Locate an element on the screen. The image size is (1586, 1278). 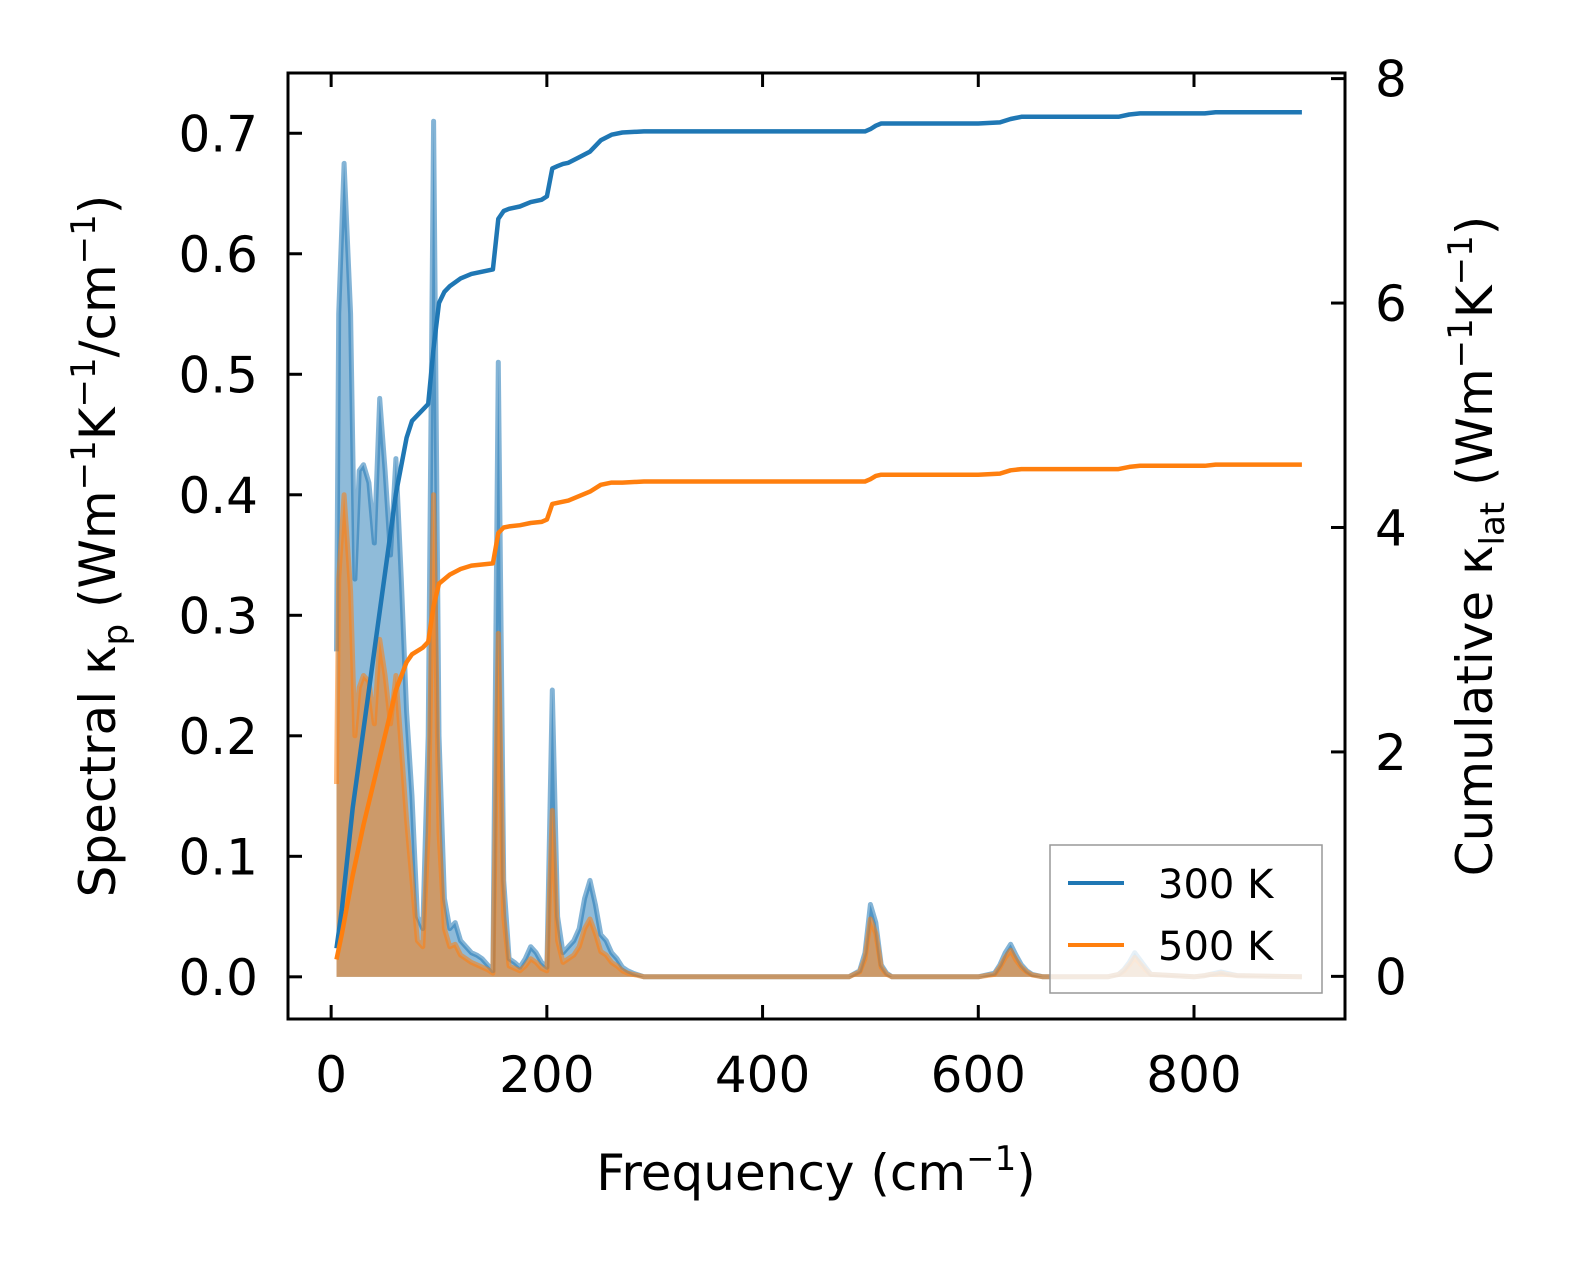
y-tick-label-left: 0.0 is located at coordinates (218, 978).